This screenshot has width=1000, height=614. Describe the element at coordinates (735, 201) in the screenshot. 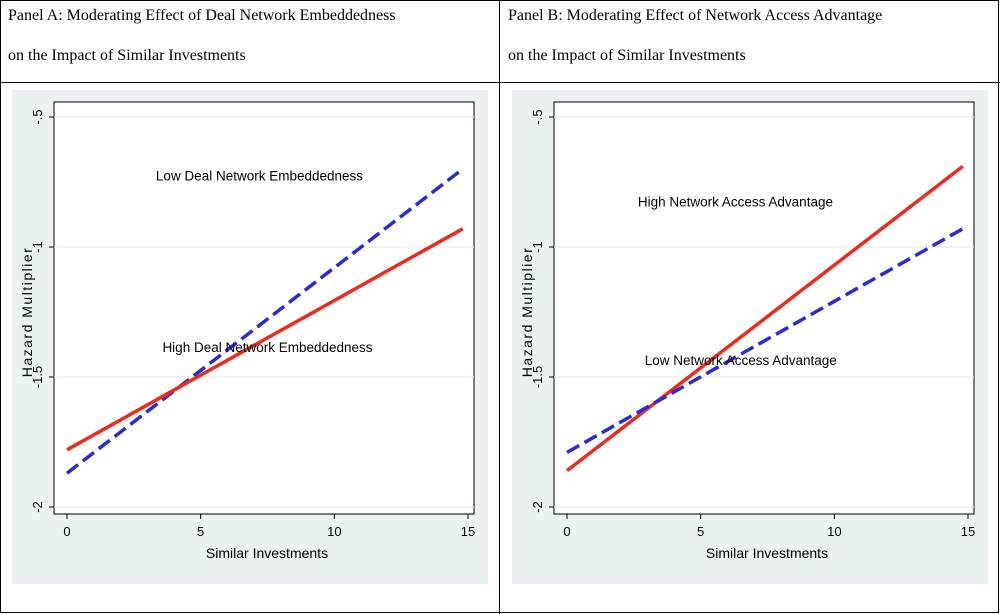

I see `series-annotation: High Network Access Advantage` at that location.